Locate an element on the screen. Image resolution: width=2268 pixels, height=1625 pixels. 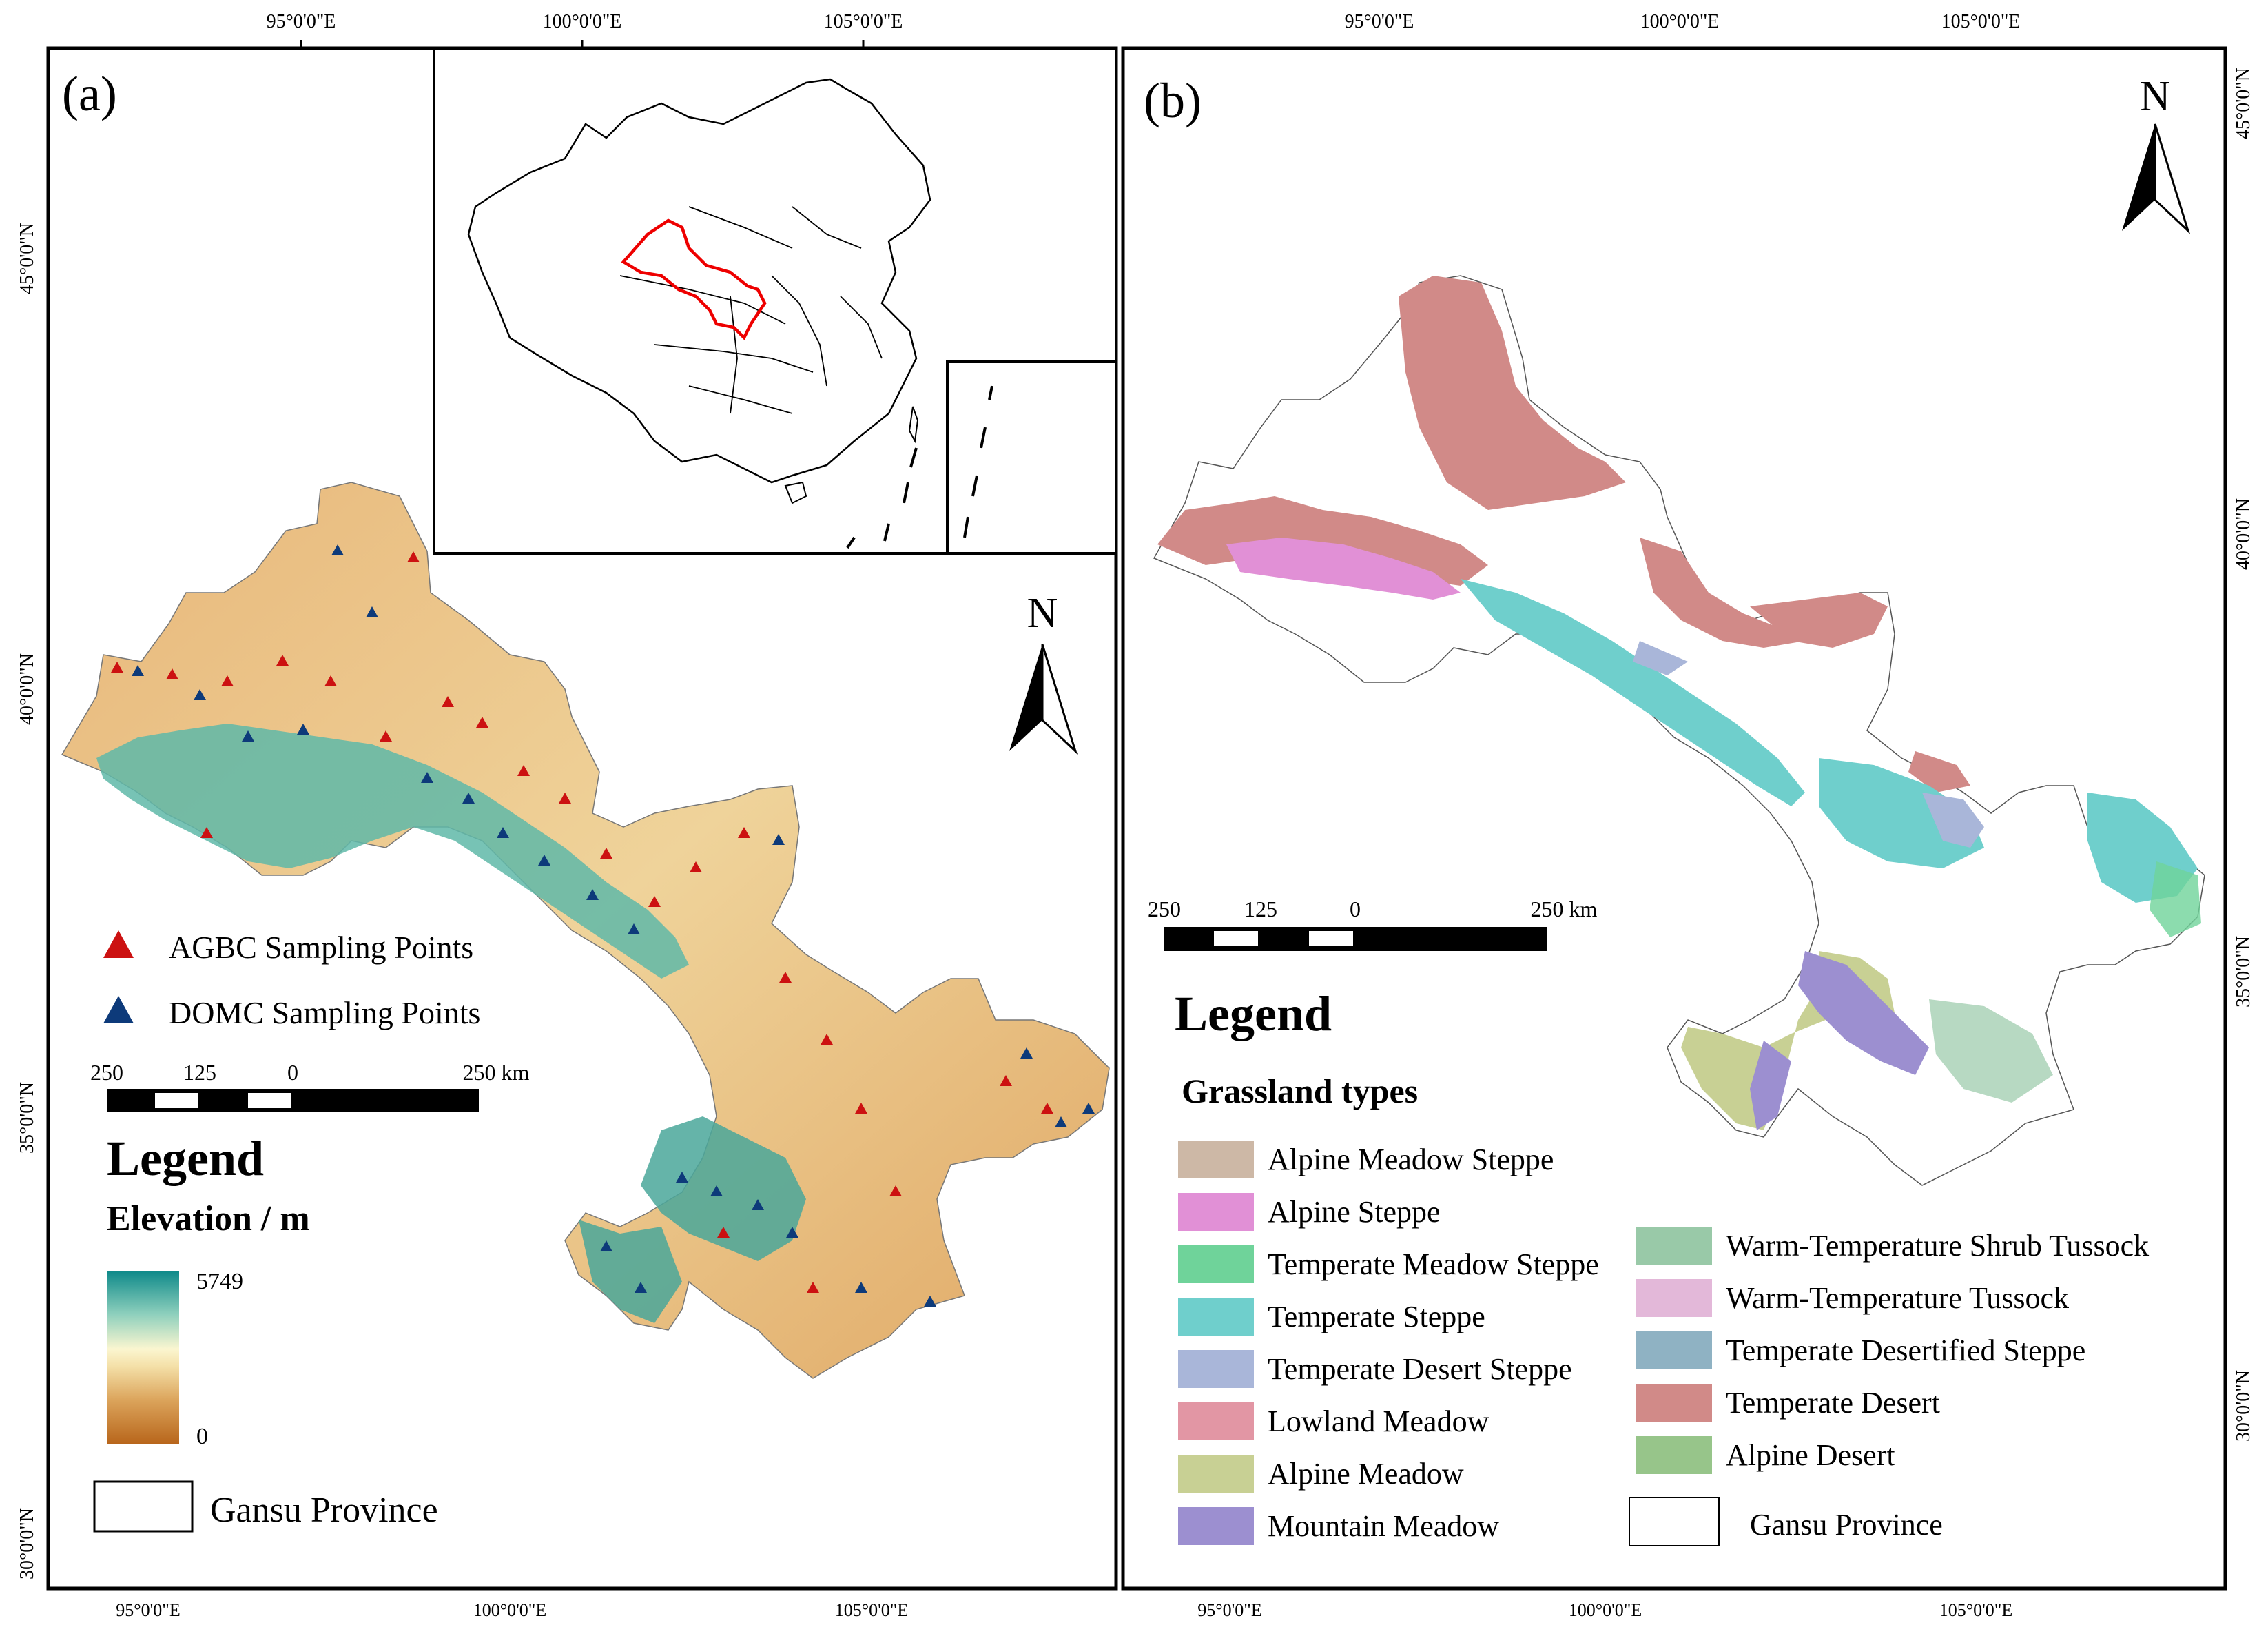
temperate-desert-steppe is located at coordinates (1808, 744).